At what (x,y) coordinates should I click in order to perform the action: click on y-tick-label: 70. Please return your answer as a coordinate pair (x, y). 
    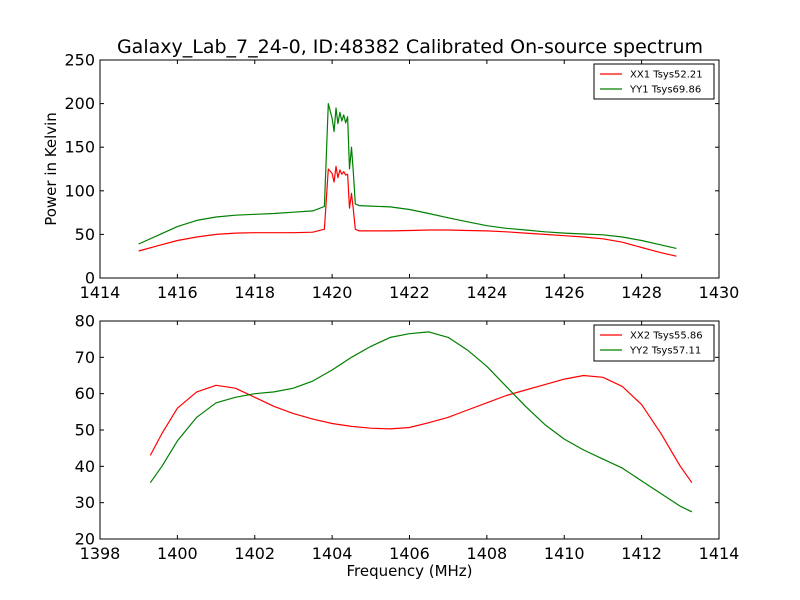
    Looking at the image, I should click on (85, 357).